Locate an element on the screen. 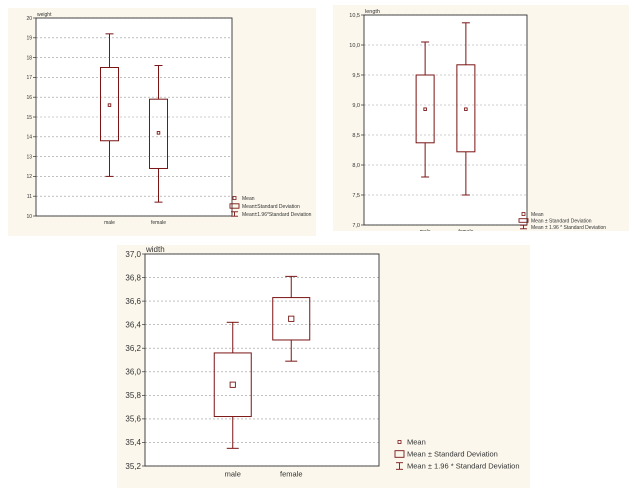  y-tick-label: 10,5 is located at coordinates (354, 16).